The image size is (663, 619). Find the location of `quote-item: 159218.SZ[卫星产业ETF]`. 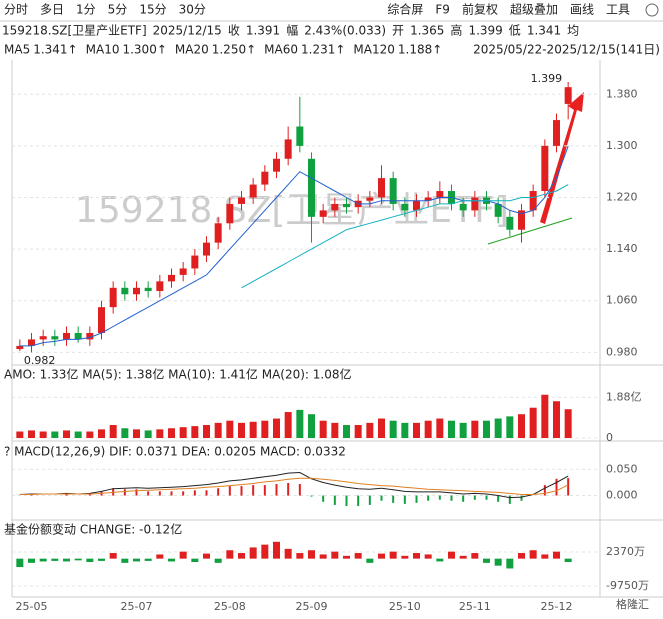

quote-item: 159218.SZ[卫星产业ETF] is located at coordinates (74, 31).